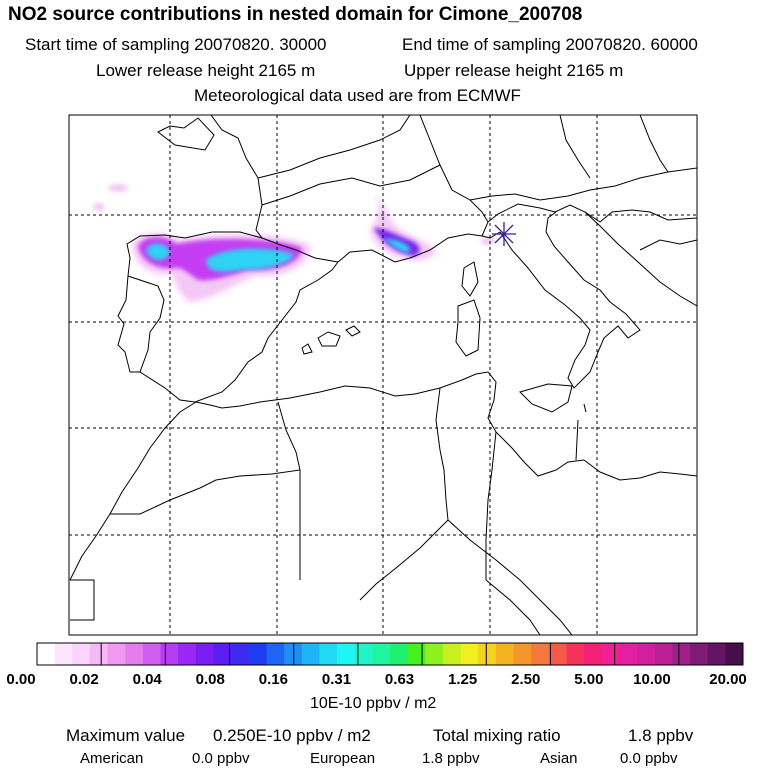 The height and width of the screenshot is (768, 768). I want to click on colorbar, so click(390, 654).